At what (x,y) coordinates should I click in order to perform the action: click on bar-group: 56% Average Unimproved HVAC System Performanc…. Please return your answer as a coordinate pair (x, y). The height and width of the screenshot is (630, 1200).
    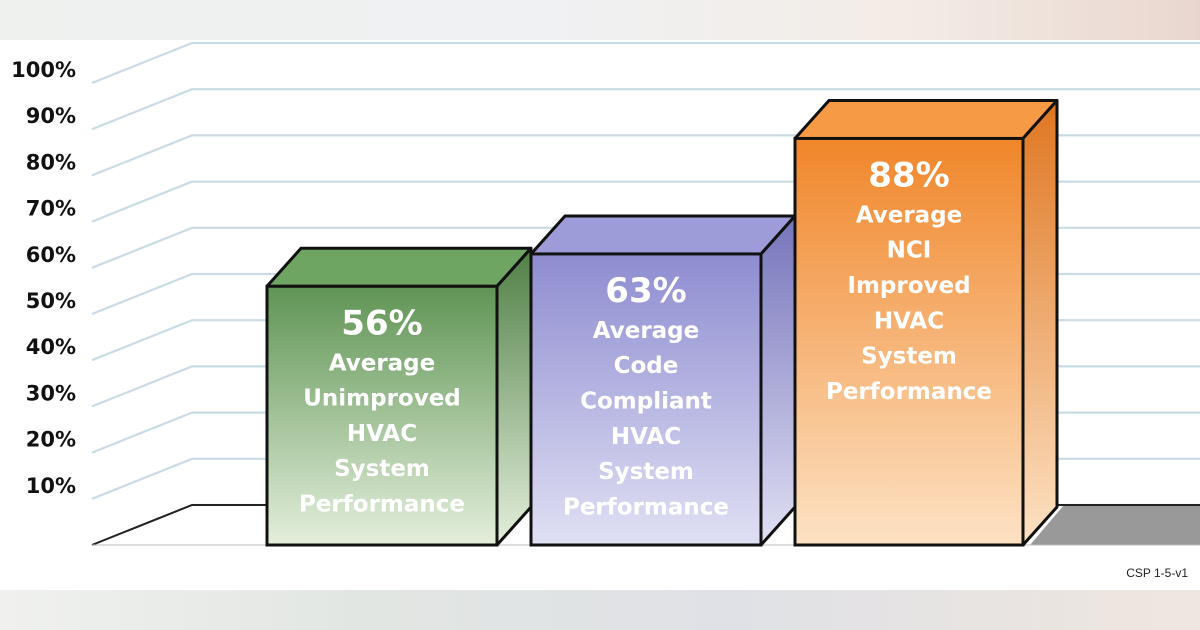
    Looking at the image, I should click on (399, 396).